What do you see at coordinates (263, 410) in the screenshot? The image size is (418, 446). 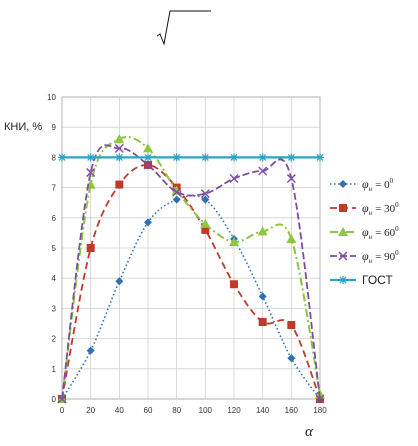 I see `x-tick-label: 140` at bounding box center [263, 410].